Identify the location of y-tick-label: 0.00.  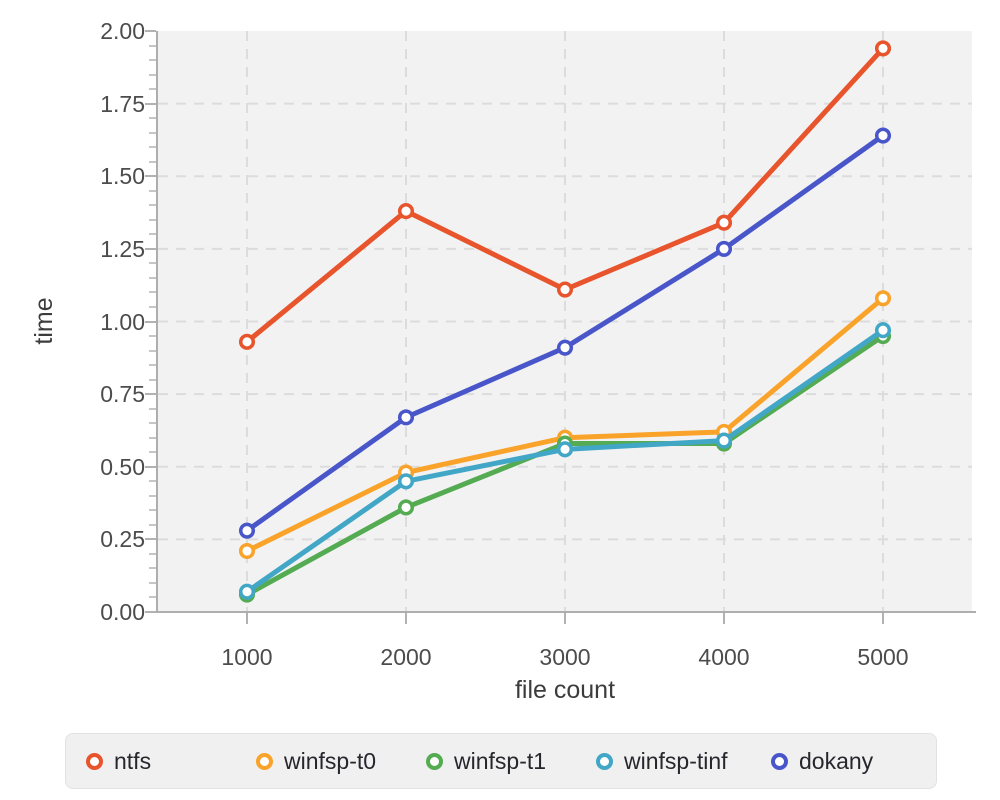
(122, 612).